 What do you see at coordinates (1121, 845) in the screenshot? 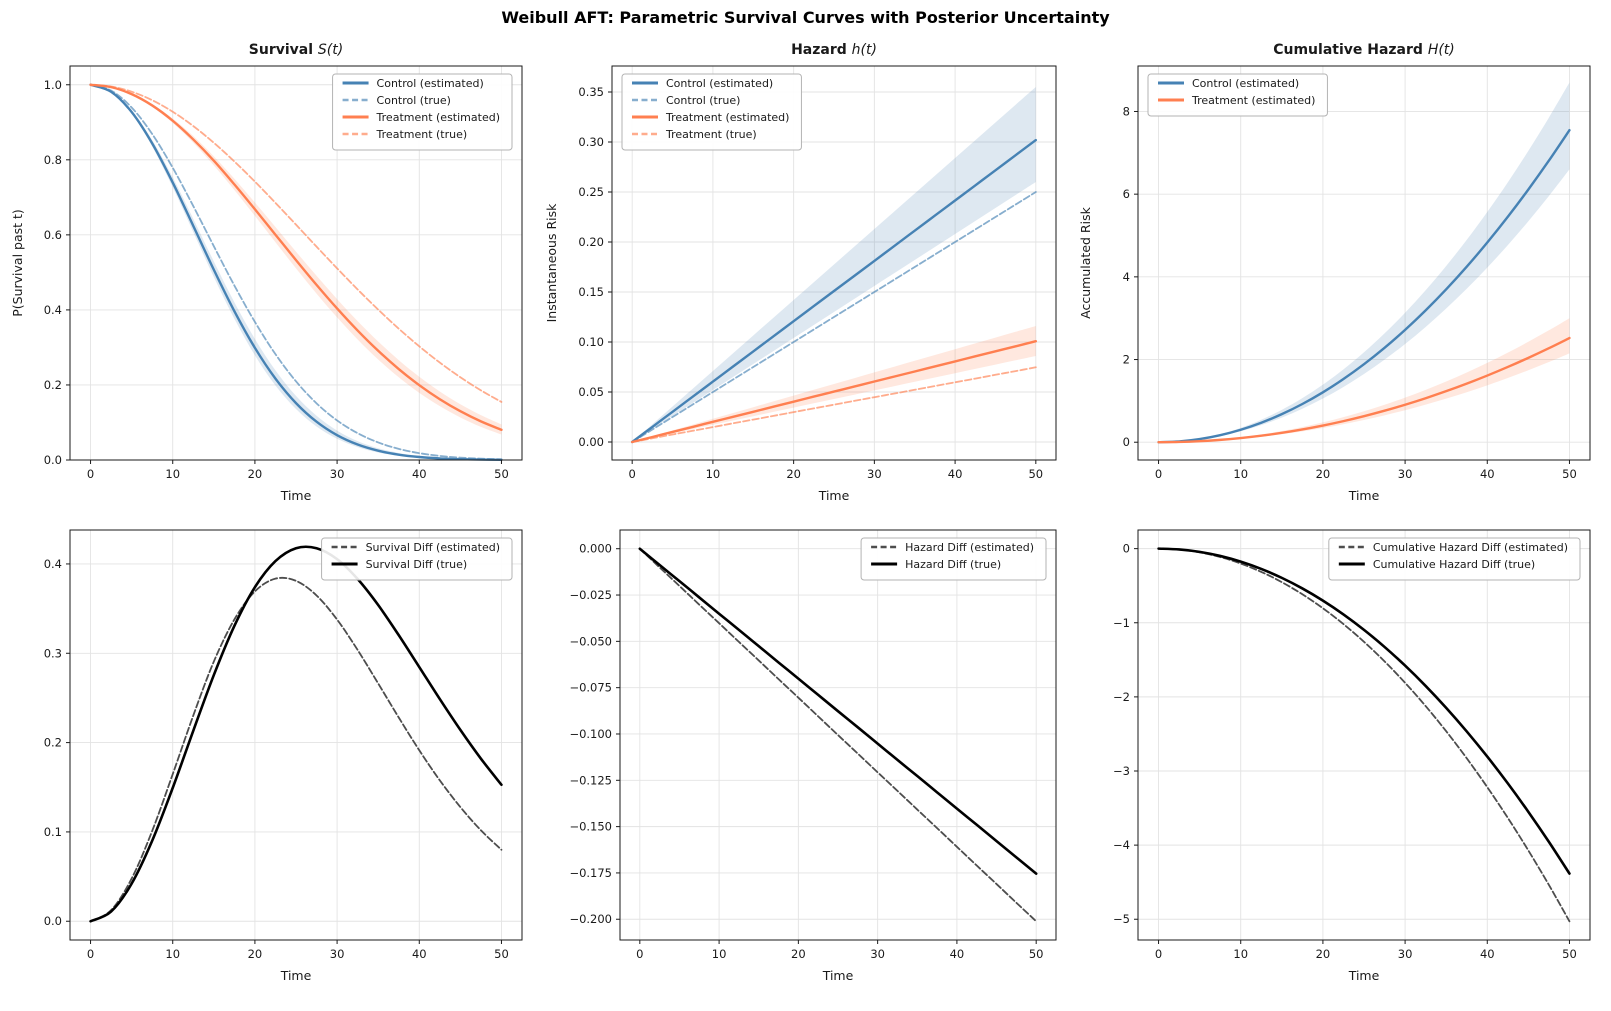
I see `y-tick-label: −4` at bounding box center [1121, 845].